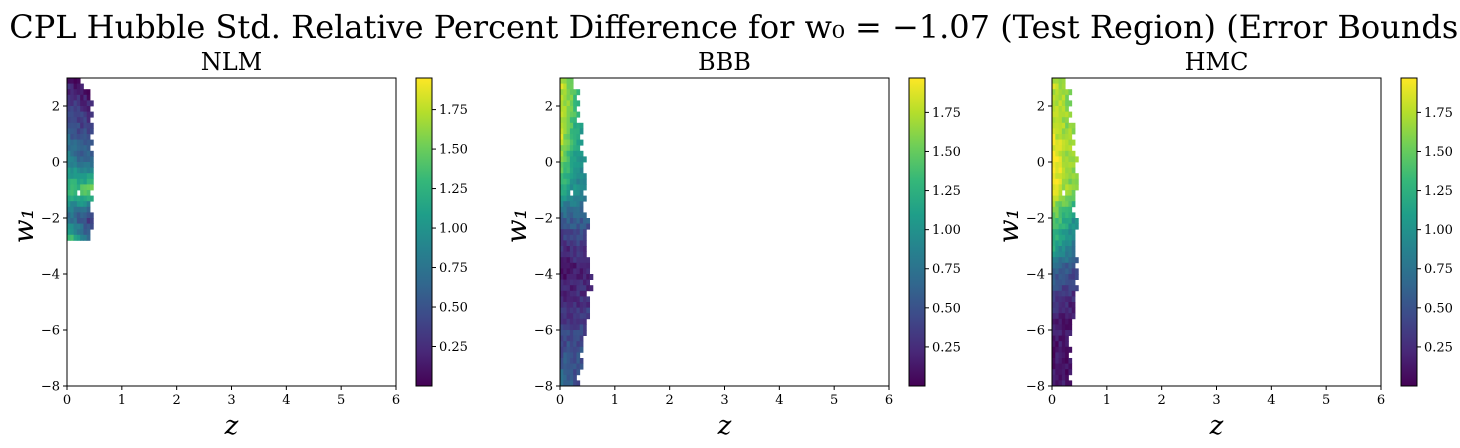  Describe the element at coordinates (1065, 232) in the screenshot. I see `heatmap-cells` at that location.